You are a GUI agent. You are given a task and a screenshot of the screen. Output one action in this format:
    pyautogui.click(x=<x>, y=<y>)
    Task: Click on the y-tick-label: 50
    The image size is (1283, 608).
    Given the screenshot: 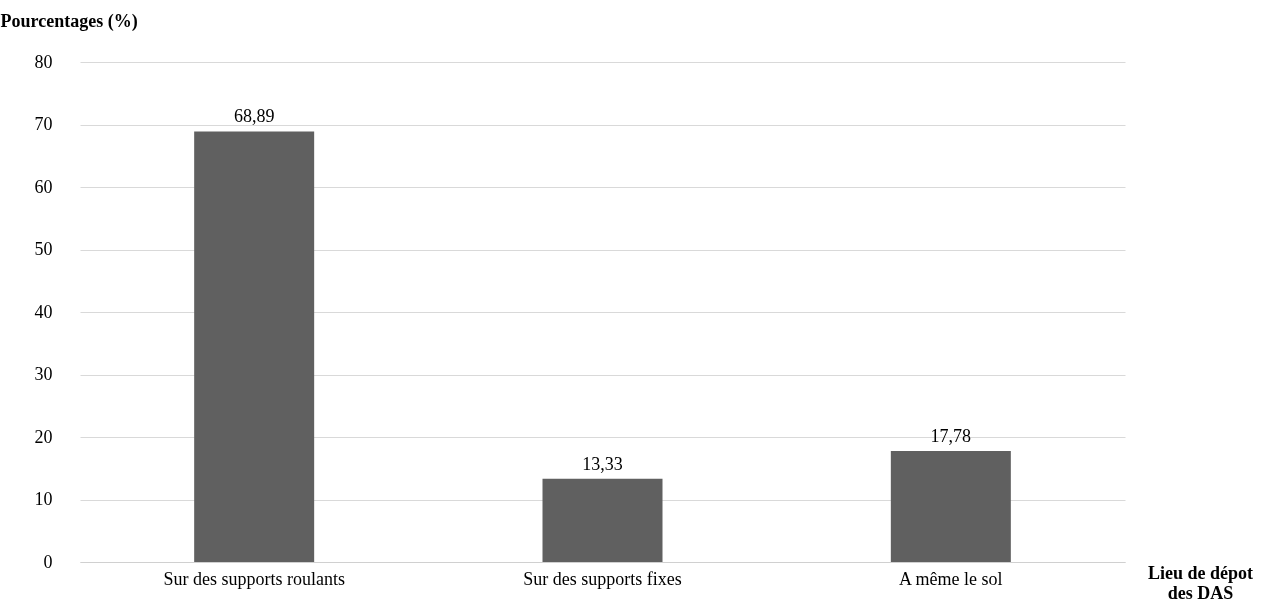 What is the action you would take?
    pyautogui.click(x=43, y=249)
    